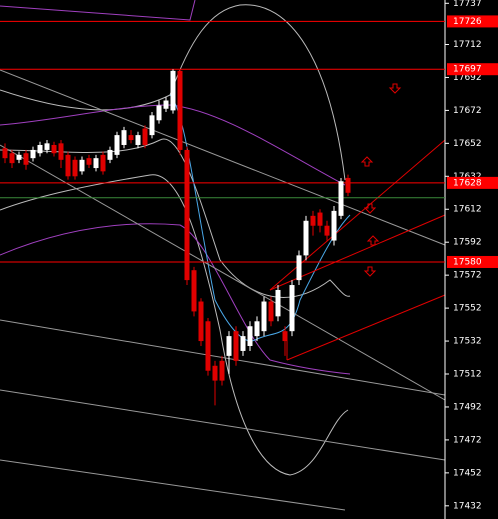 This screenshot has width=498, height=519. Describe the element at coordinates (467, 506) in the screenshot. I see `y-tick-label: 17432` at that location.